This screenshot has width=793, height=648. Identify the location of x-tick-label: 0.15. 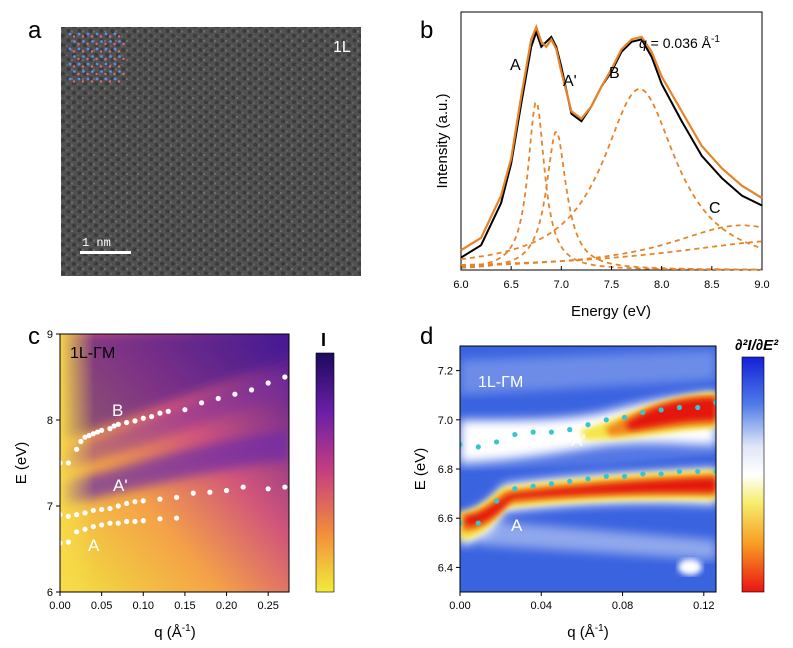
(184, 606).